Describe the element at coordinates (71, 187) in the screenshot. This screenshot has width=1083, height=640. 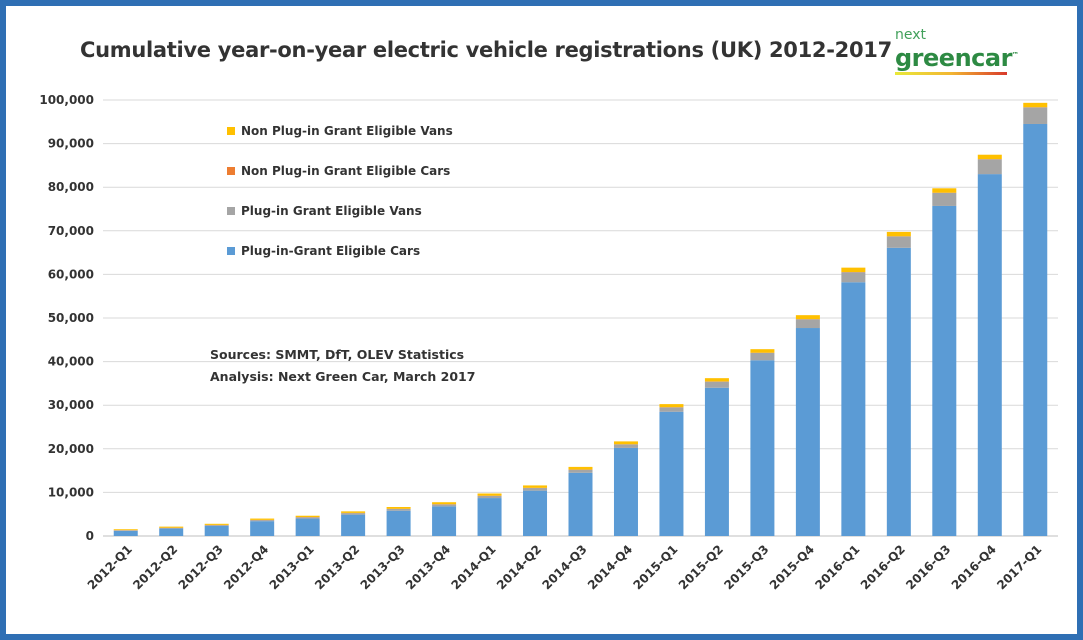
I see `y-tick-label: 80,000` at that location.